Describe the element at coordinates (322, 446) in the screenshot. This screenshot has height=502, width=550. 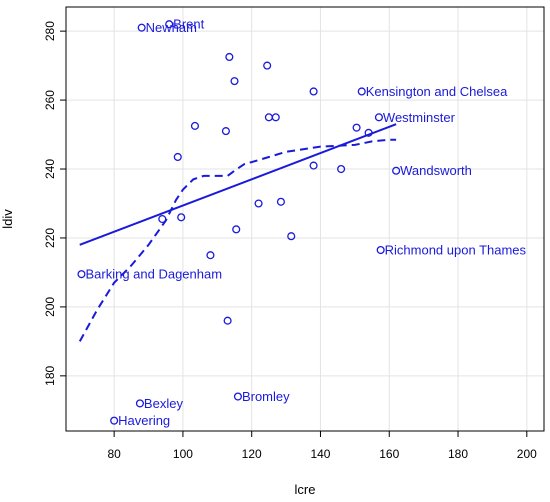
I see `x-axis-ticks: 80 100 120 140 160 180 200` at that location.